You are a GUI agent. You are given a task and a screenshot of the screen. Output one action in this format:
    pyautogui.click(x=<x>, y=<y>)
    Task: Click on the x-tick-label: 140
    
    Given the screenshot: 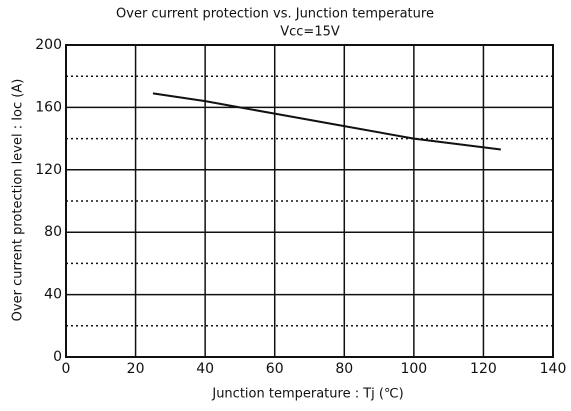 What is the action you would take?
    pyautogui.click(x=553, y=369)
    